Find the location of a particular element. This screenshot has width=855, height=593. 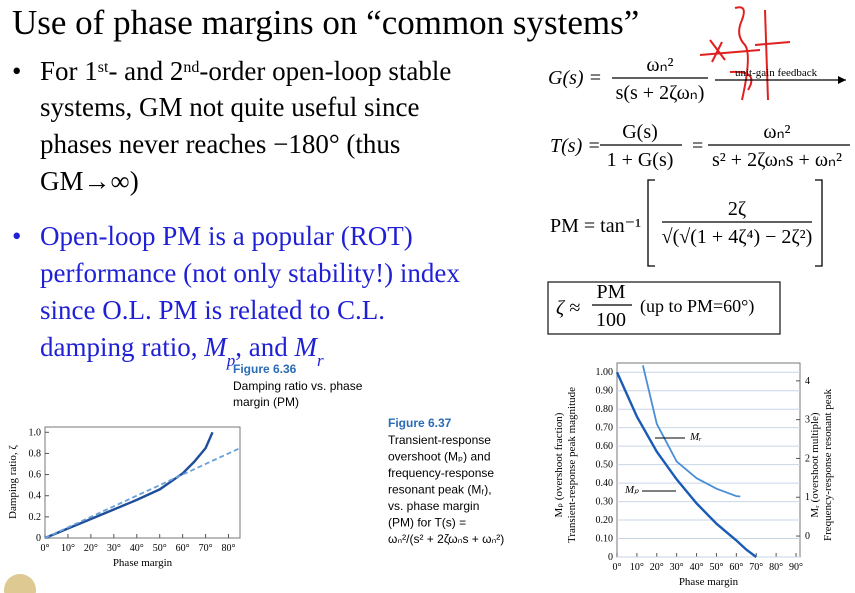

denominator: s² + 2ζωₙs + ωₙ² is located at coordinates (777, 160).